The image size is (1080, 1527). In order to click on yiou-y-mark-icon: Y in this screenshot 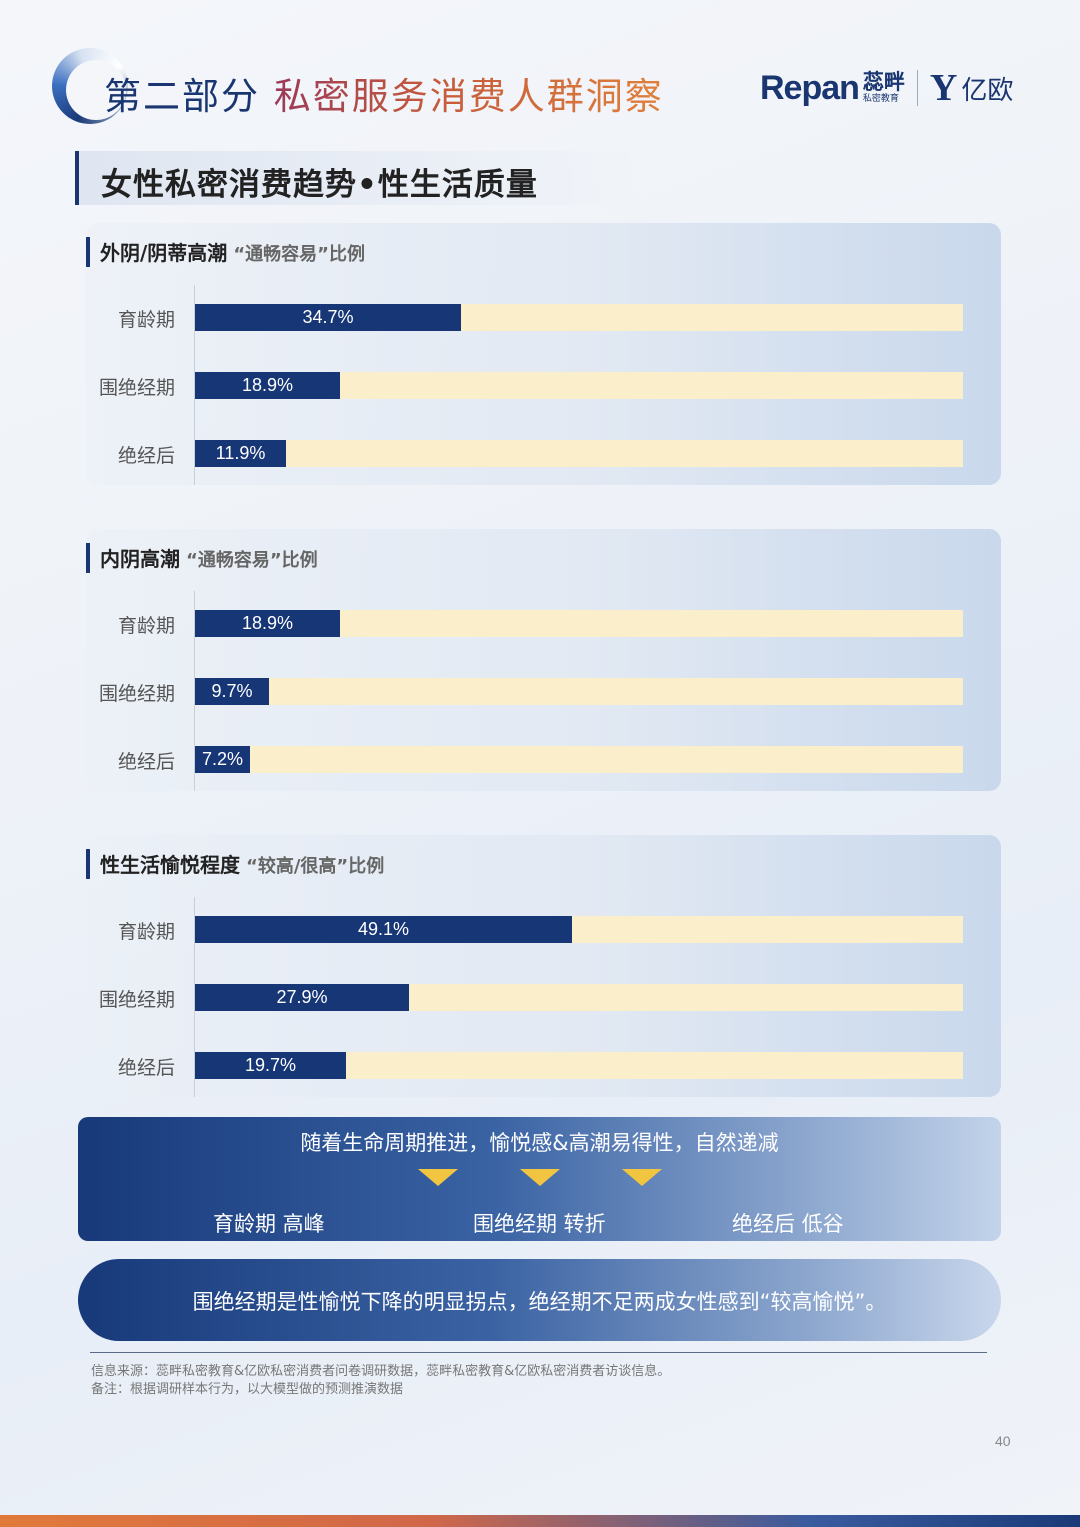, I will do `click(943, 88)`.